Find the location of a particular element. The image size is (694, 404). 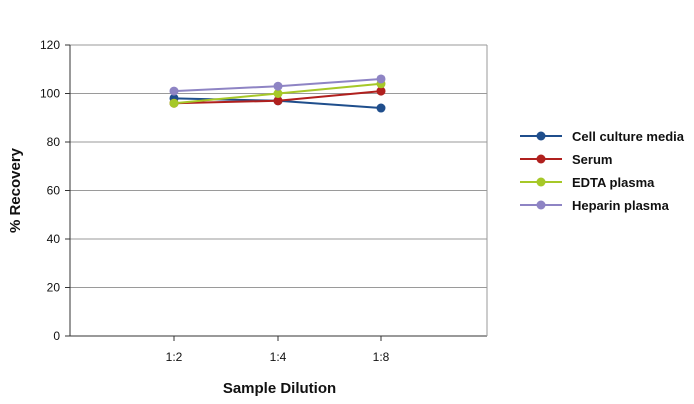

x-tick-label: 1:4 is located at coordinates (278, 357).